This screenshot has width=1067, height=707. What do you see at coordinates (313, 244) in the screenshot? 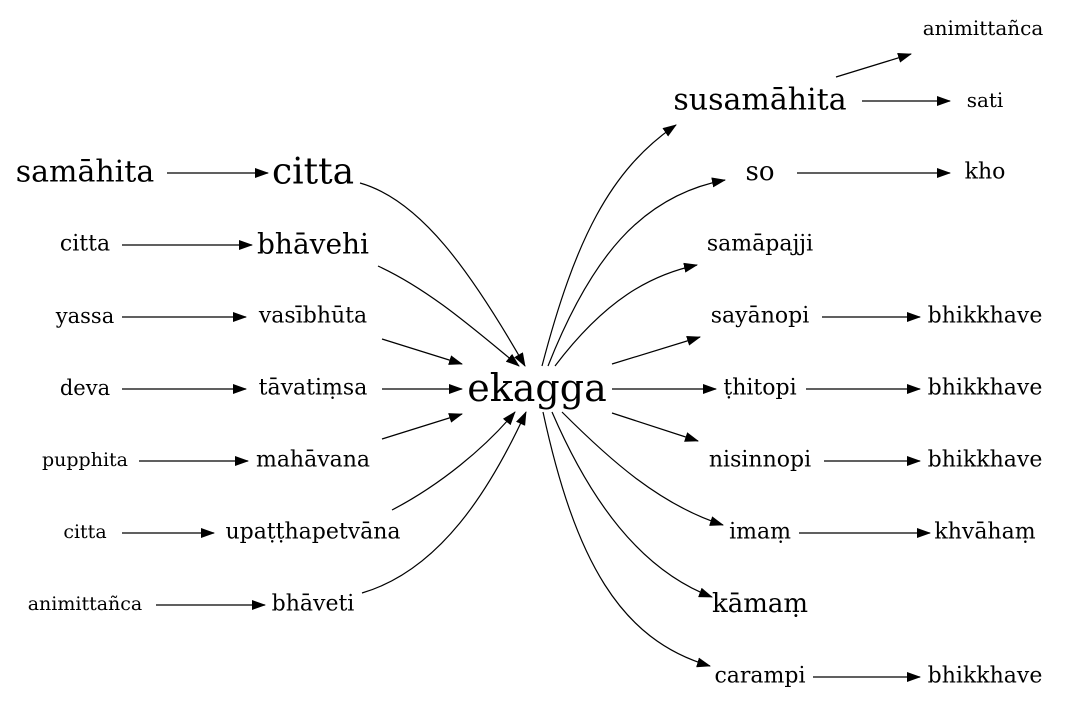
I see `node-bhavehi: bhāvehi` at bounding box center [313, 244].